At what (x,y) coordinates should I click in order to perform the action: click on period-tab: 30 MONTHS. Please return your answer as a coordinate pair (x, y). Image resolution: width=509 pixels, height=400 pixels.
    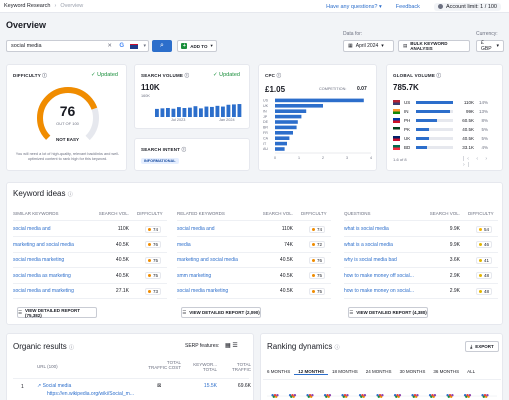
    Looking at the image, I should click on (412, 371).